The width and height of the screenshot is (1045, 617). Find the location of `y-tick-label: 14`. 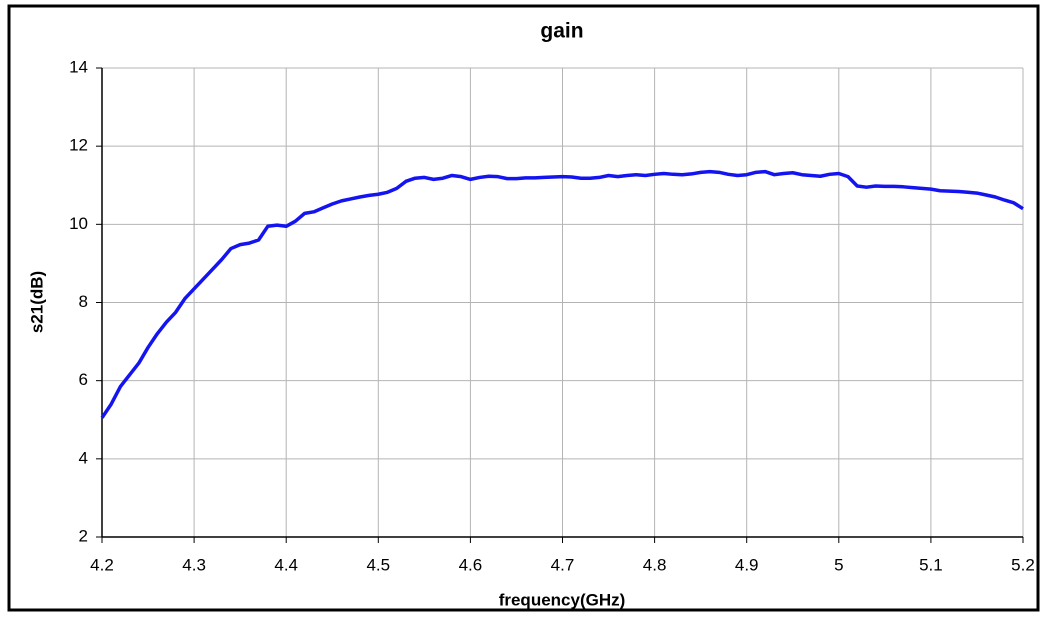

y-tick-label: 14 is located at coordinates (78, 66).